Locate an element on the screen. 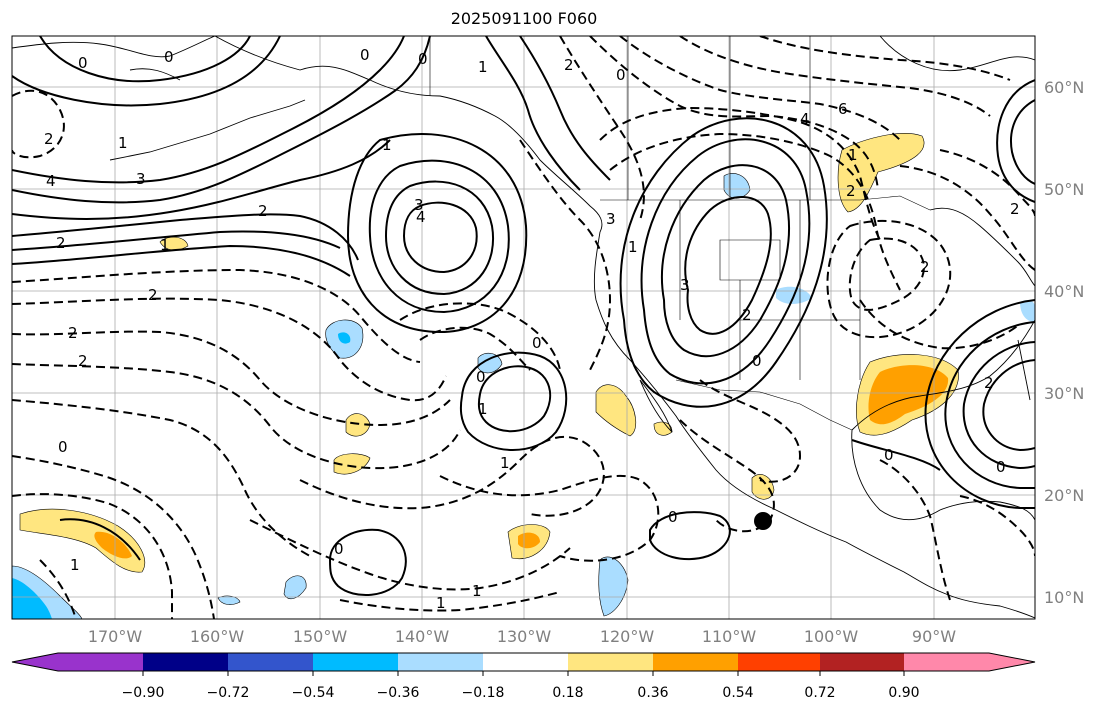 The height and width of the screenshot is (712, 1105). contour-solid-hawaii is located at coordinates (100, 539).